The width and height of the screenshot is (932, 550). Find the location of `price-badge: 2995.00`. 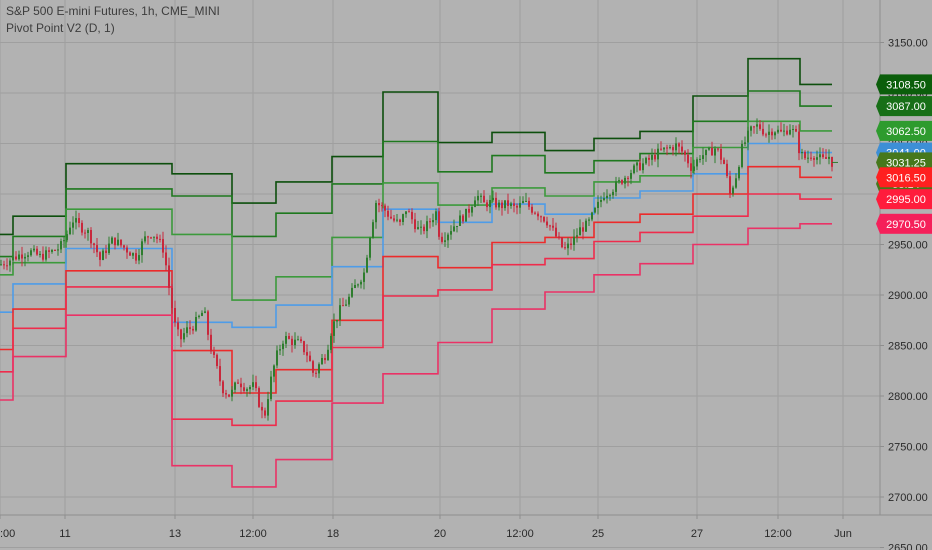

price-badge: 2995.00 is located at coordinates (904, 199).